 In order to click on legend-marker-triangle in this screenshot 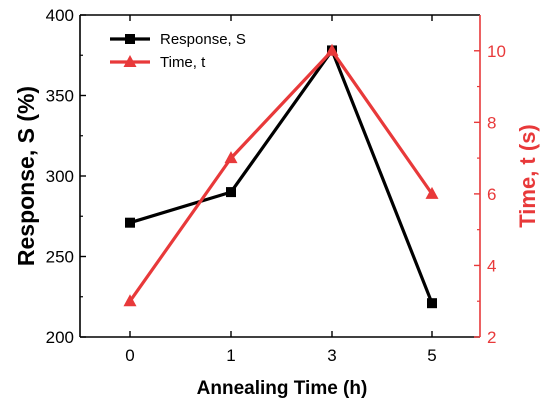, I will do `click(130, 61)`.